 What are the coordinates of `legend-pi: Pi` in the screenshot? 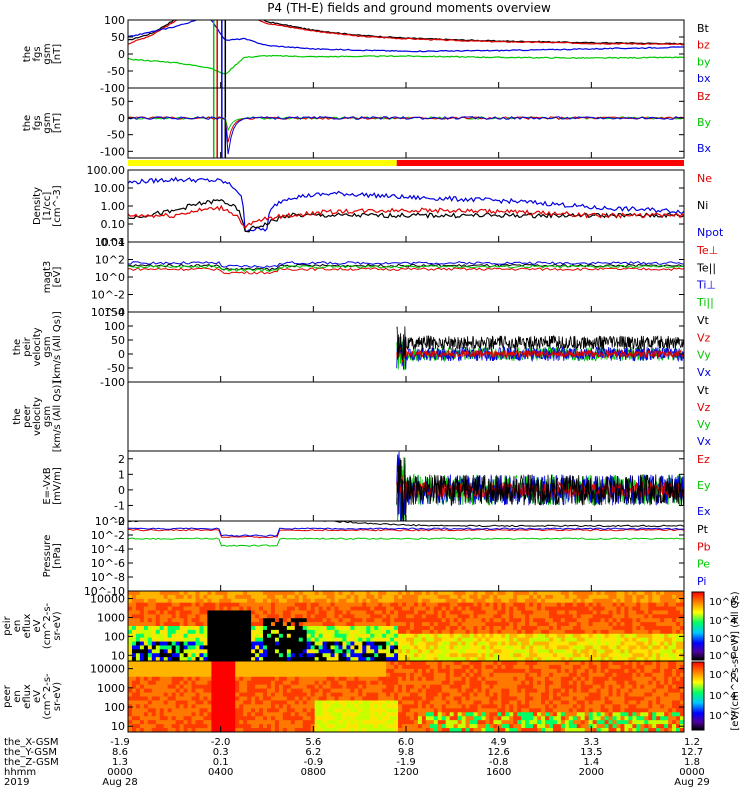 It's located at (701, 581).